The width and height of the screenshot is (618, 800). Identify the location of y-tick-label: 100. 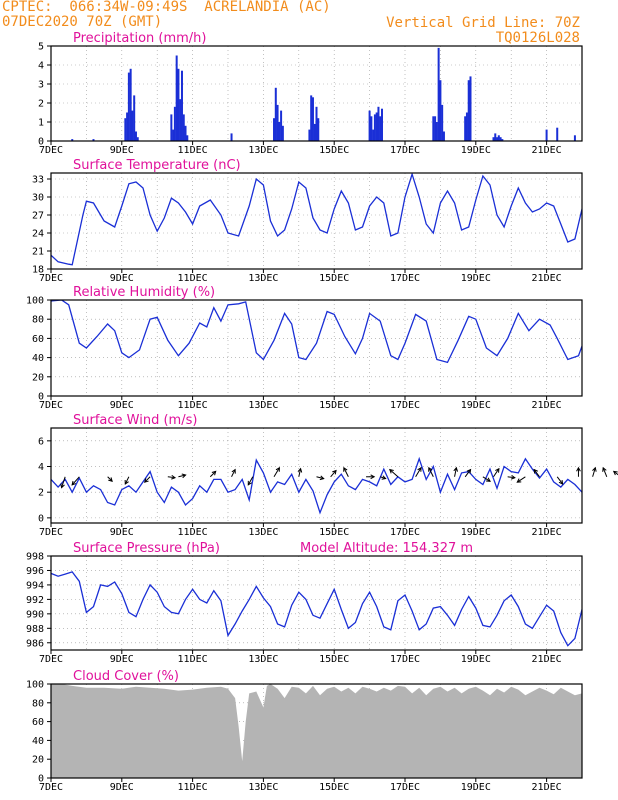
(35, 685).